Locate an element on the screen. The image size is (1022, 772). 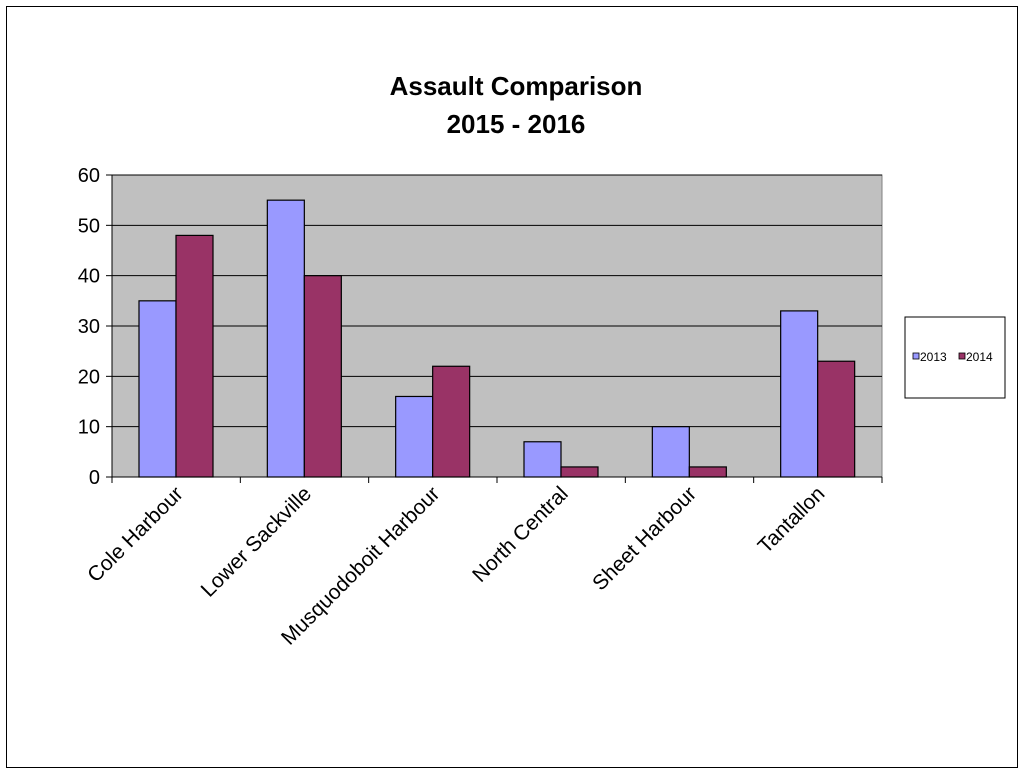
y-tick-label: 20 is located at coordinates (89, 377).